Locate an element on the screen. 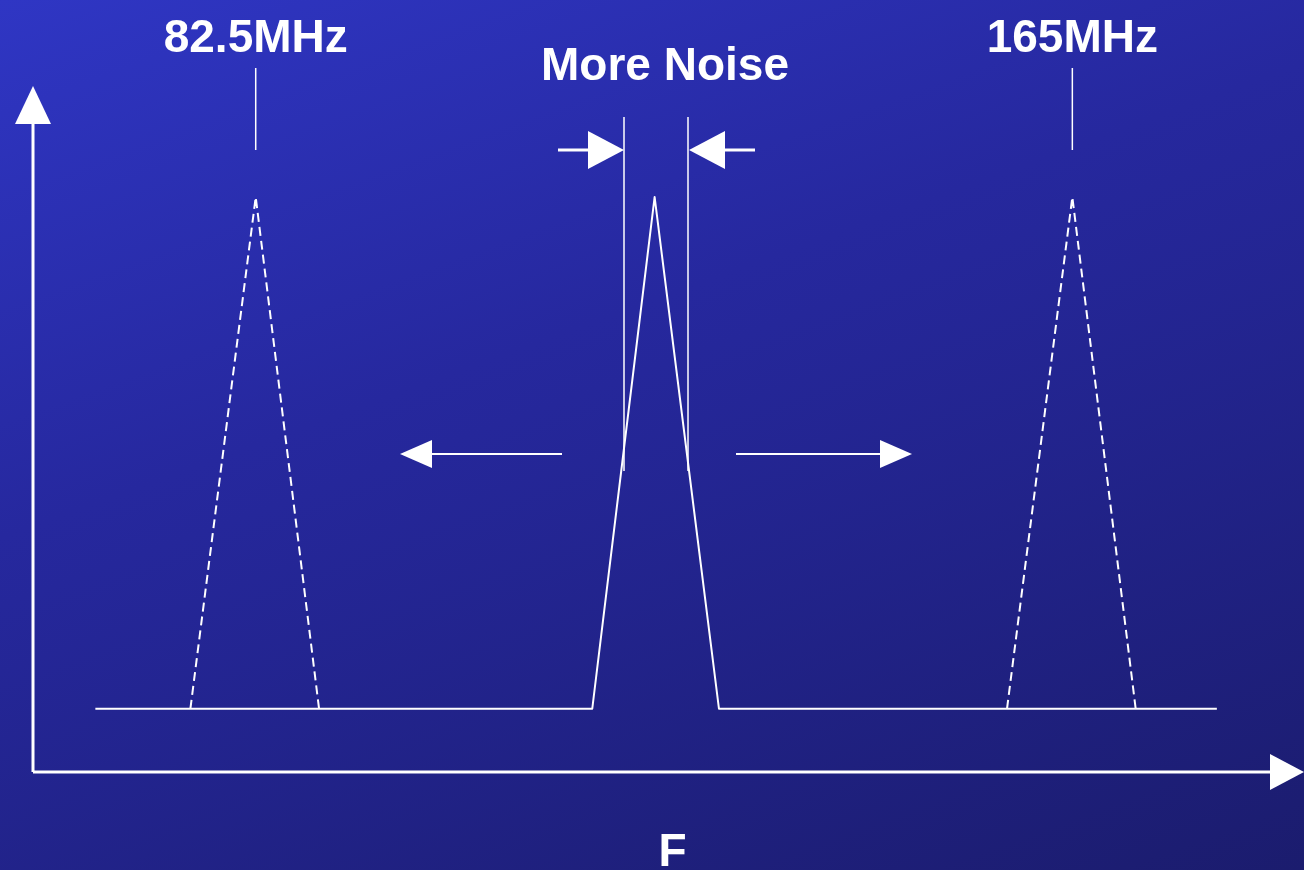 The image size is (1304, 870). x-tick-label: 82.5MHz is located at coordinates (255, 36).